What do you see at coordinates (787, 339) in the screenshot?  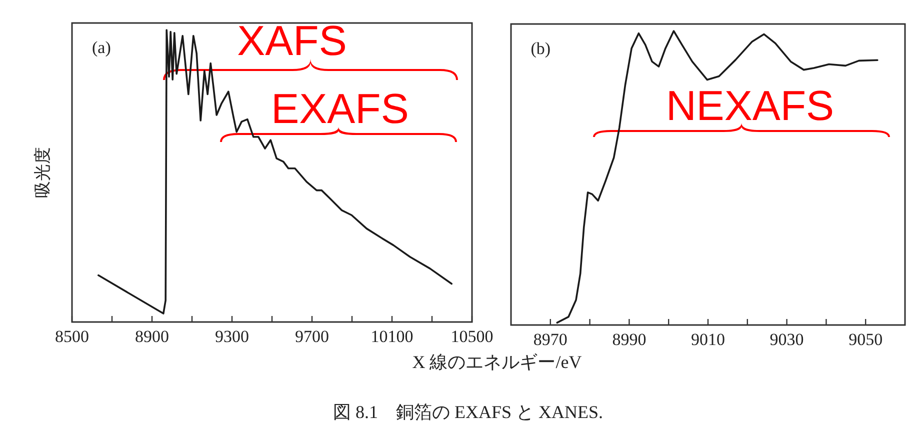 I see `x-tick-label: 9030` at bounding box center [787, 339].